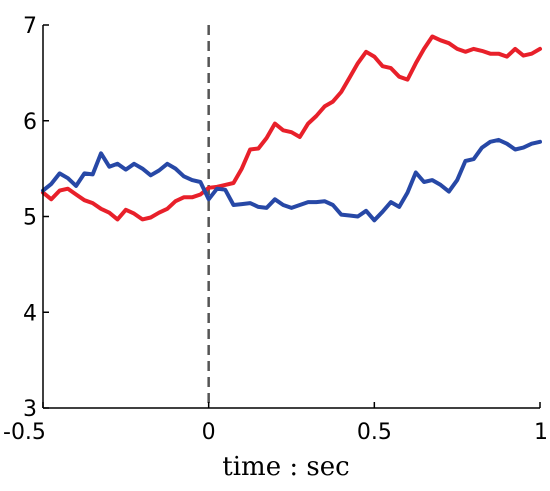  I want to click on y-tick-label: 4, so click(30, 313).